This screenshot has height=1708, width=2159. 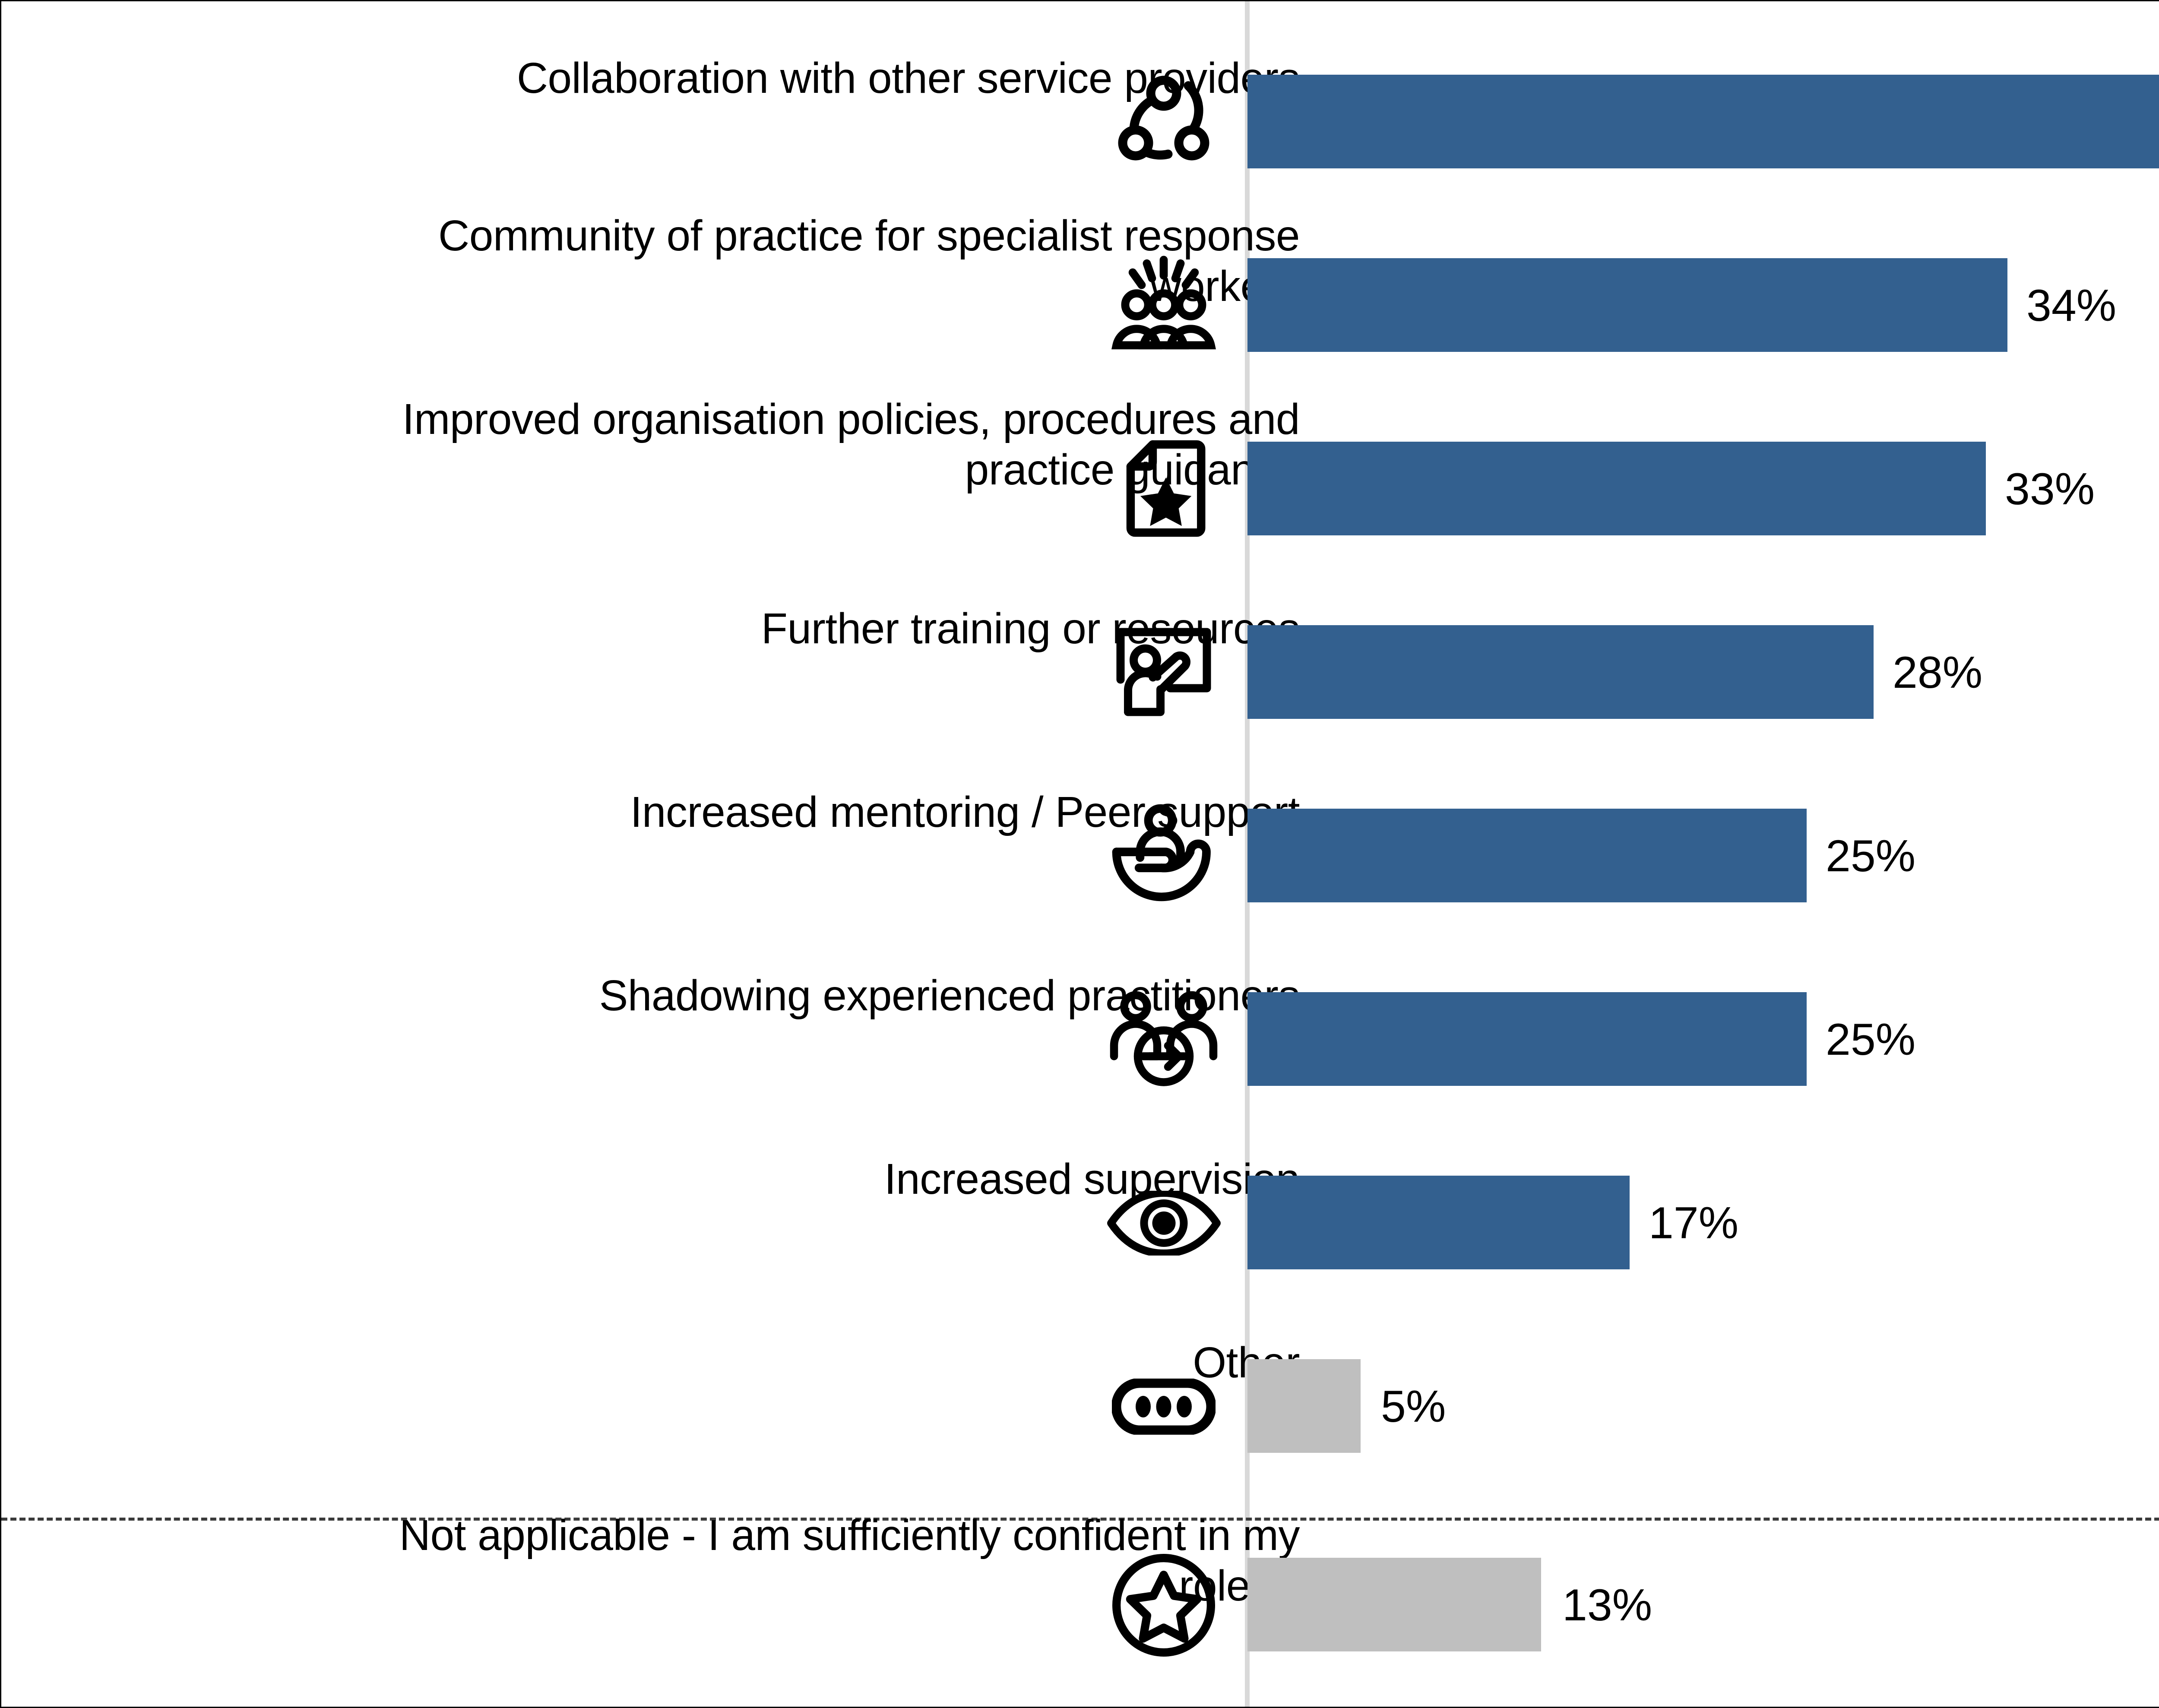 I want to click on document-star-icon, so click(x=1163, y=488).